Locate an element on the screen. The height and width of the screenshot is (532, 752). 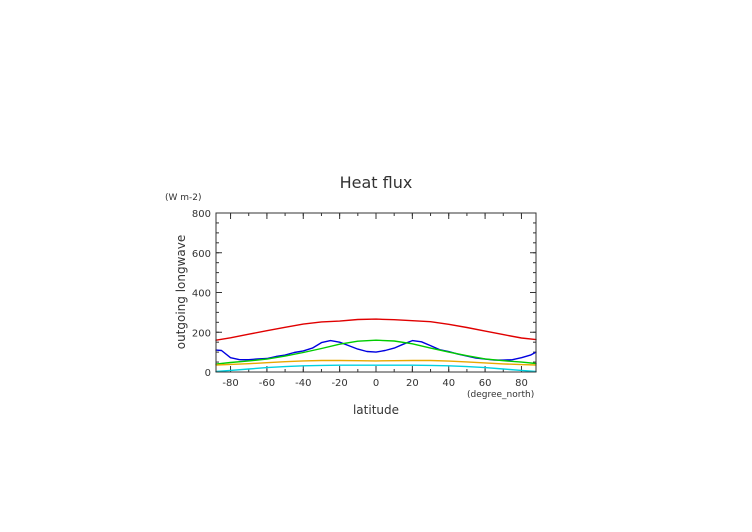
x-tick-label: 20 is located at coordinates (412, 383).